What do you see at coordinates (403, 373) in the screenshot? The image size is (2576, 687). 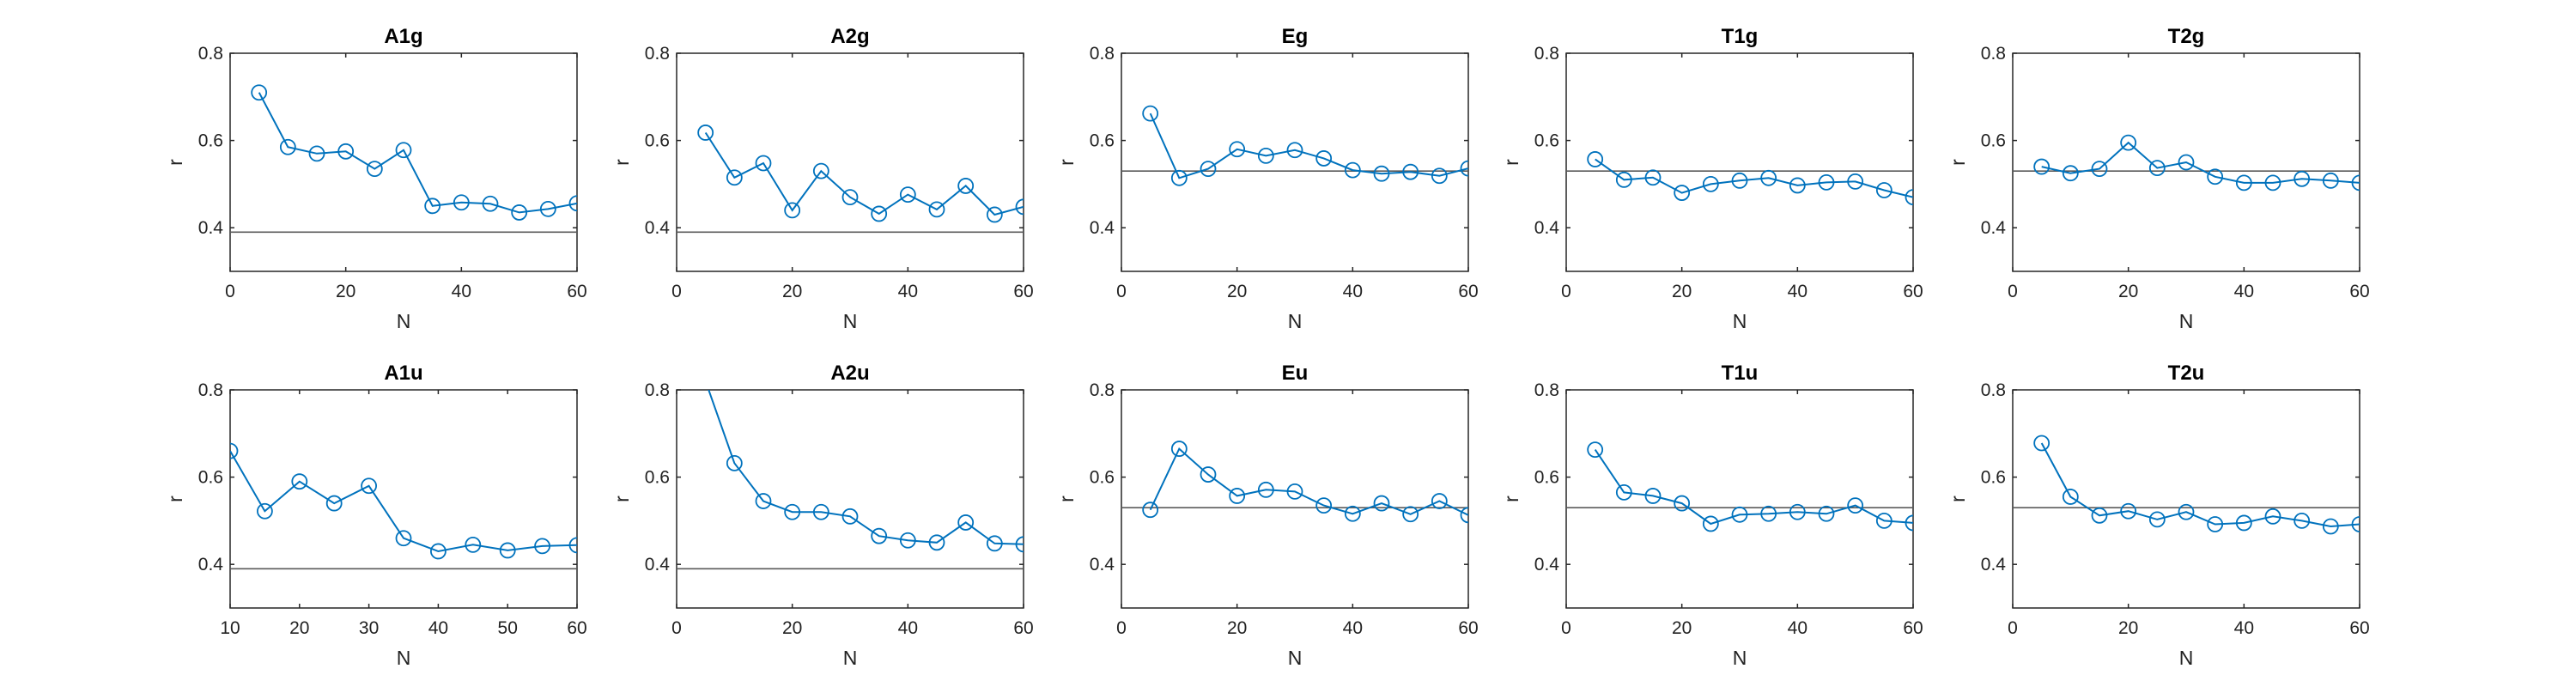 I see `subplot-title: A1u` at bounding box center [403, 373].